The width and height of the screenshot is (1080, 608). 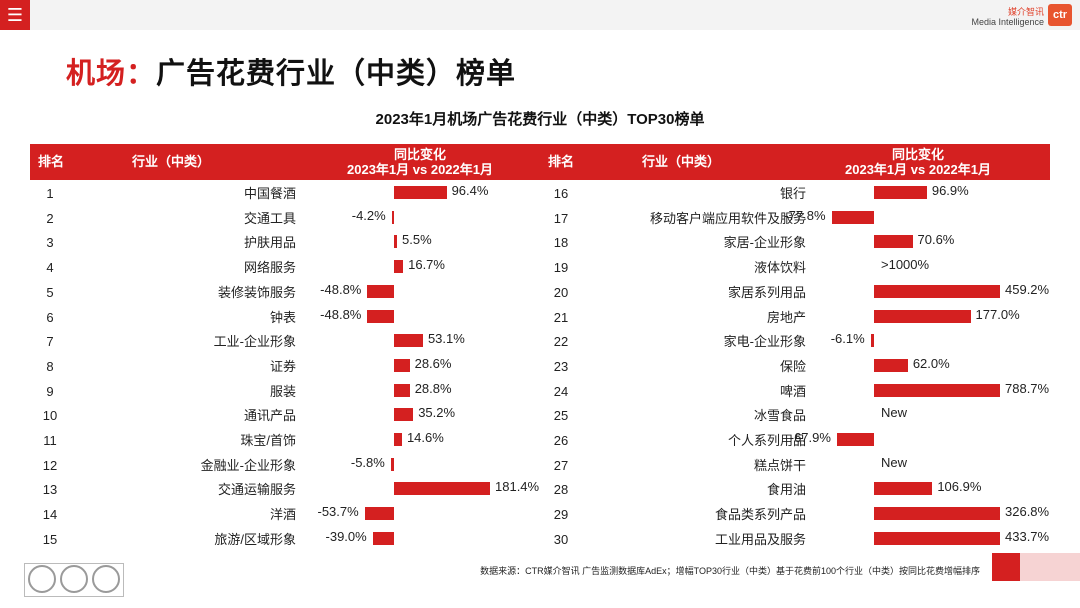 What do you see at coordinates (291, 71) in the screenshot?
I see `page-title: 机场：广告花费行业（中类）榜单` at bounding box center [291, 71].